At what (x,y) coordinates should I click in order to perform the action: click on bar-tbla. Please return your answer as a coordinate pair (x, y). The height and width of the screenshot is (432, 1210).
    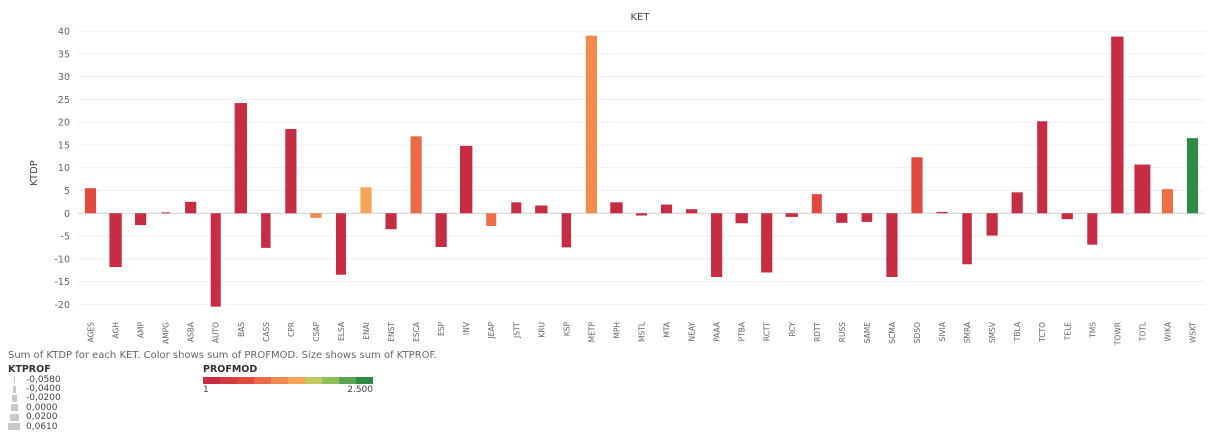
    Looking at the image, I should click on (1017, 203).